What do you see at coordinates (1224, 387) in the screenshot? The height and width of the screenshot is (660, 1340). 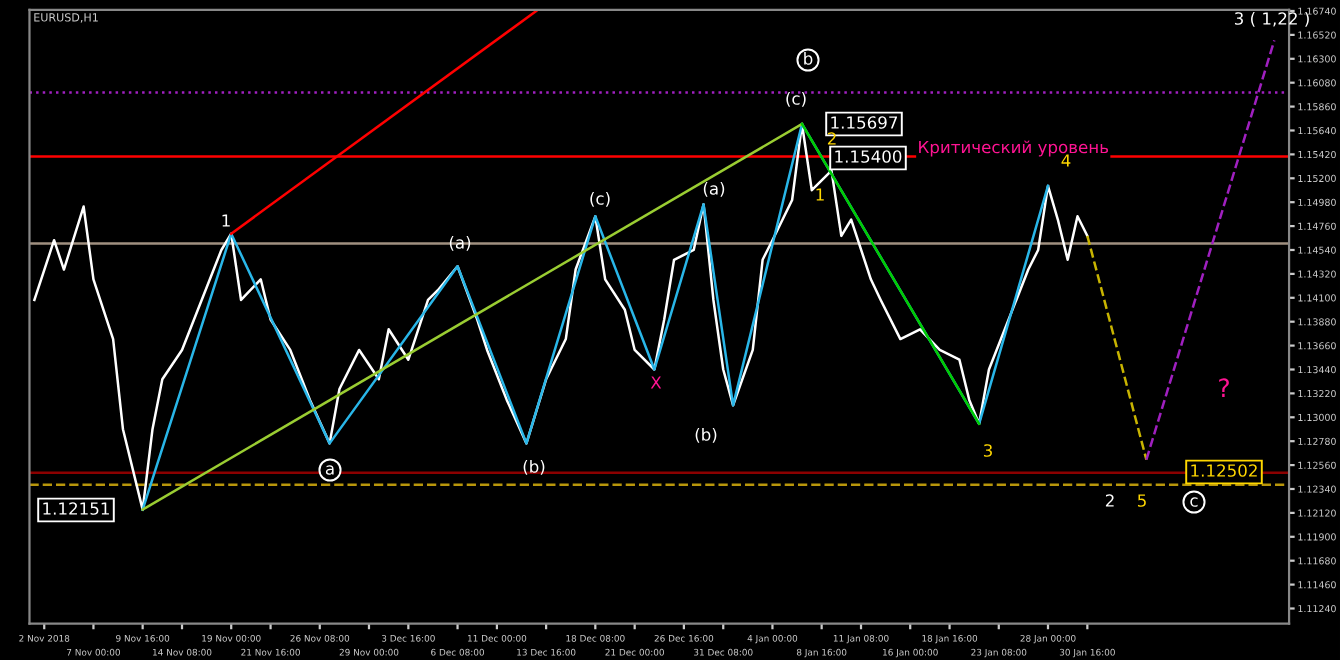 I see `annotation: ?` at bounding box center [1224, 387].